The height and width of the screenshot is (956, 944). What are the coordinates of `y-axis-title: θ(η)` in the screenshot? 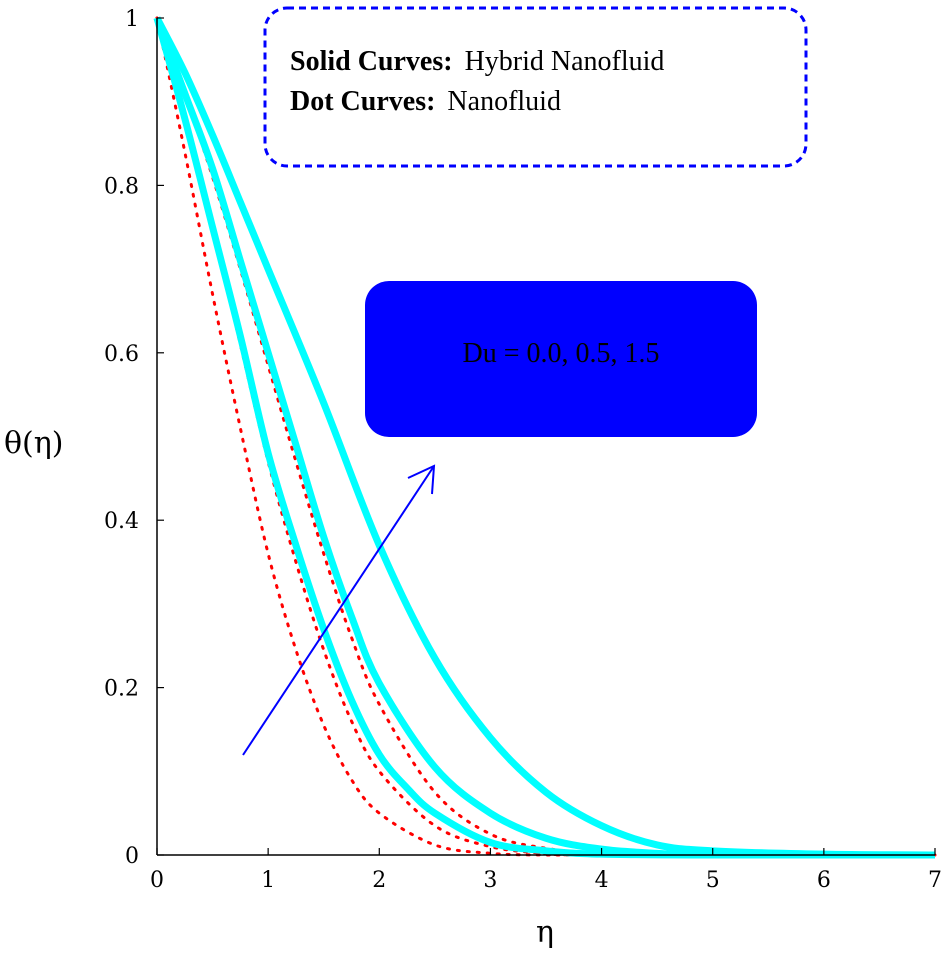 It's located at (33, 443).